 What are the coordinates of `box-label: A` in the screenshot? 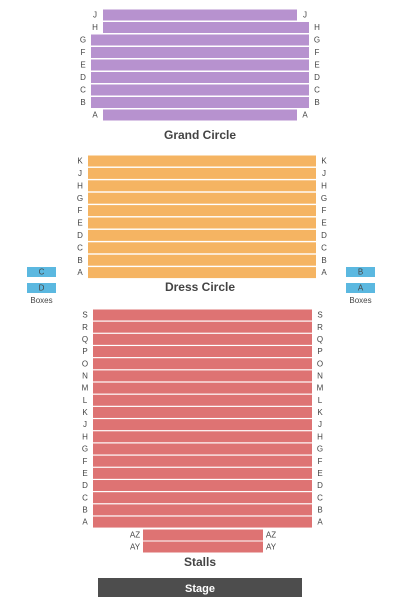 It's located at (361, 288).